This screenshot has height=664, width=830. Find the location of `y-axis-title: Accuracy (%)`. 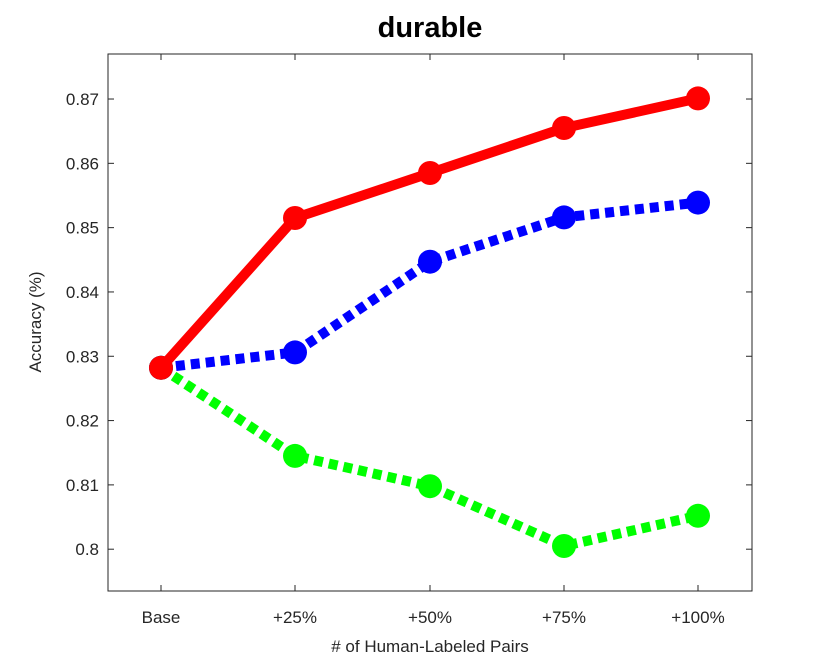

y-axis-title: Accuracy (%) is located at coordinates (35, 321).